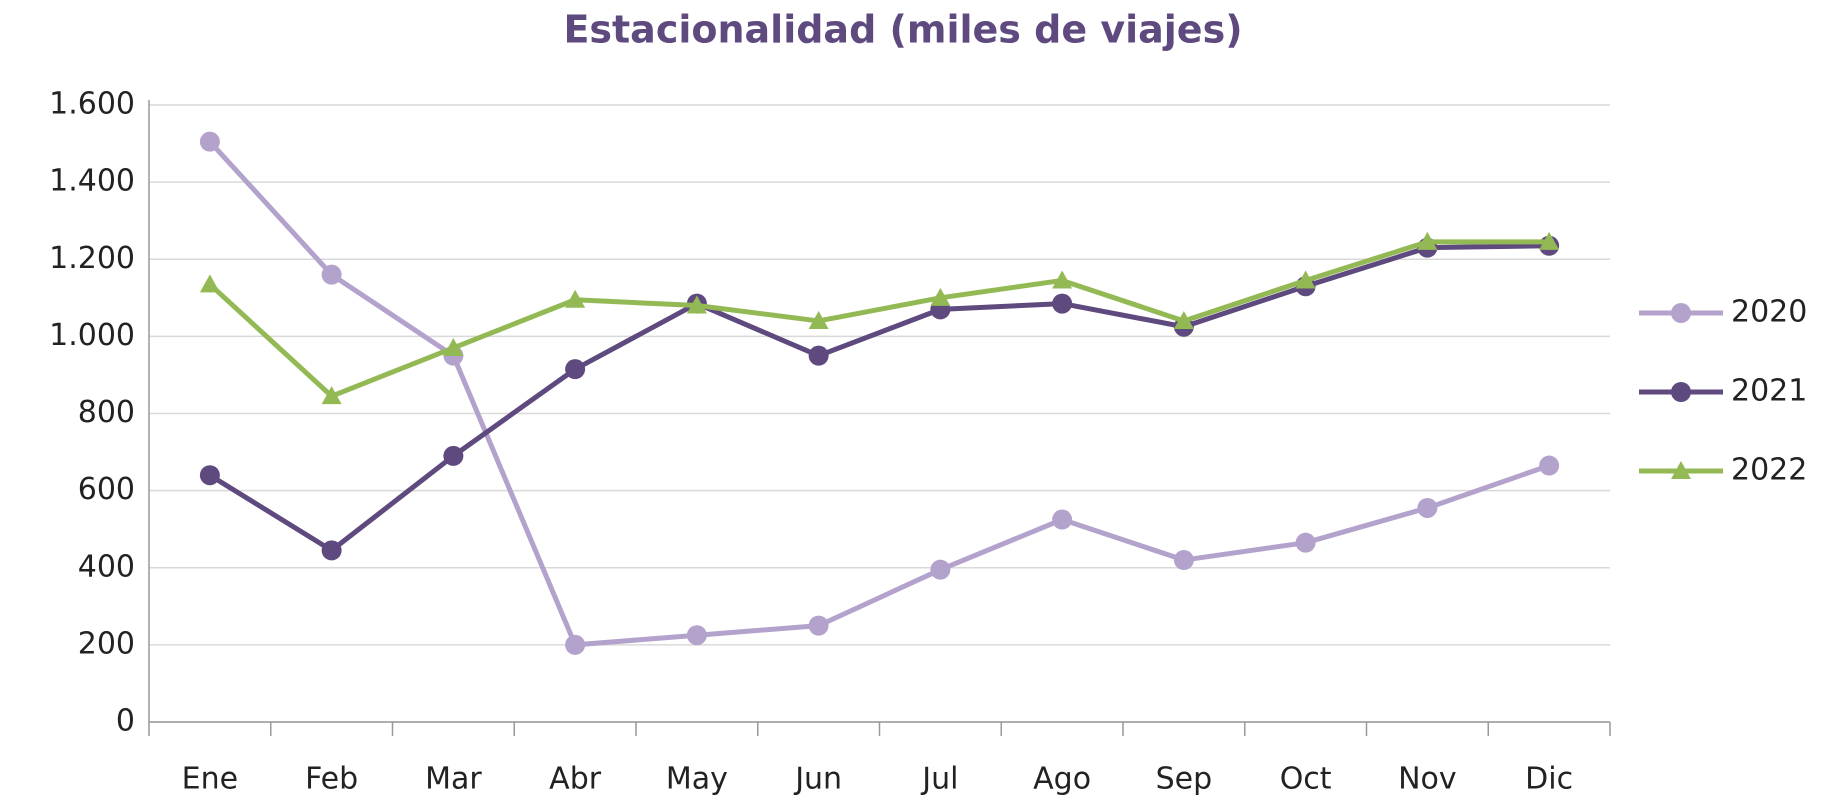  Describe the element at coordinates (1769, 470) in the screenshot. I see `legend-label: 2022` at that location.